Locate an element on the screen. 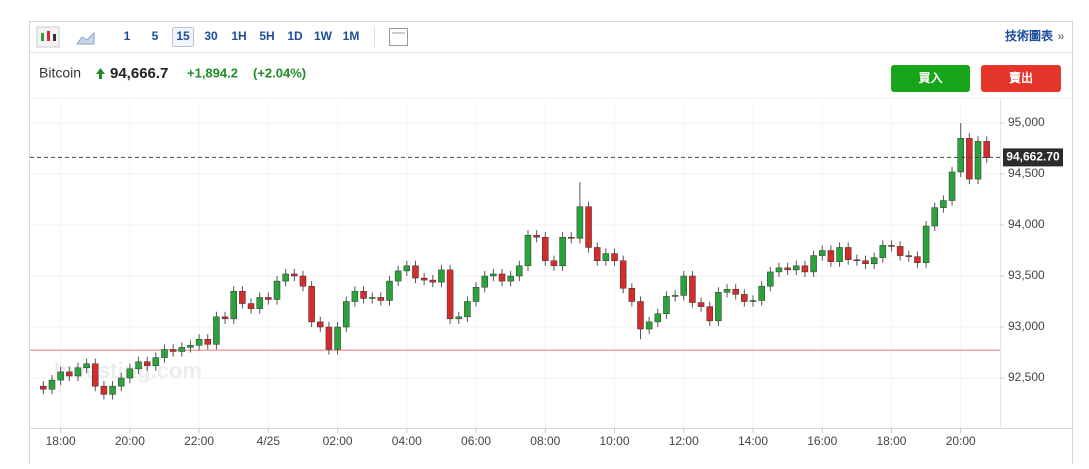 The width and height of the screenshot is (1089, 469). buy-button is located at coordinates (930, 78).